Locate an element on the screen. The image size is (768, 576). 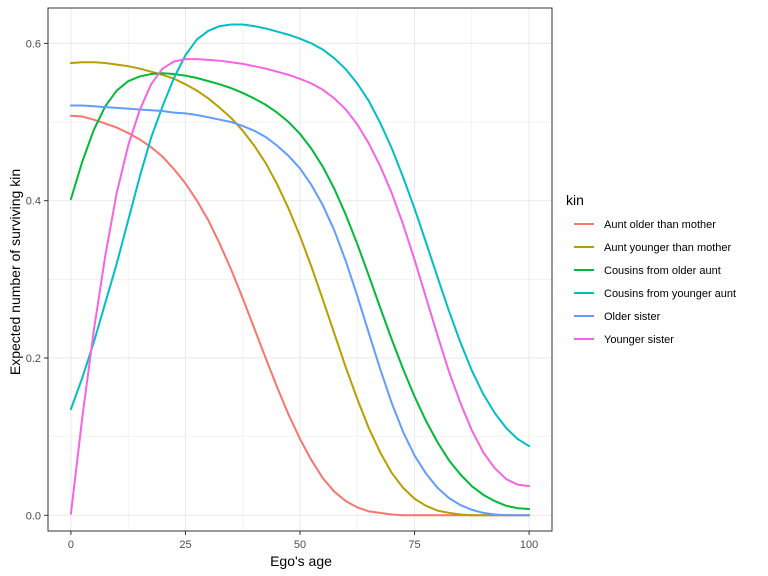
y-axis-ticks: 0.0 0.2 0.4 0.6 is located at coordinates (37, 280).